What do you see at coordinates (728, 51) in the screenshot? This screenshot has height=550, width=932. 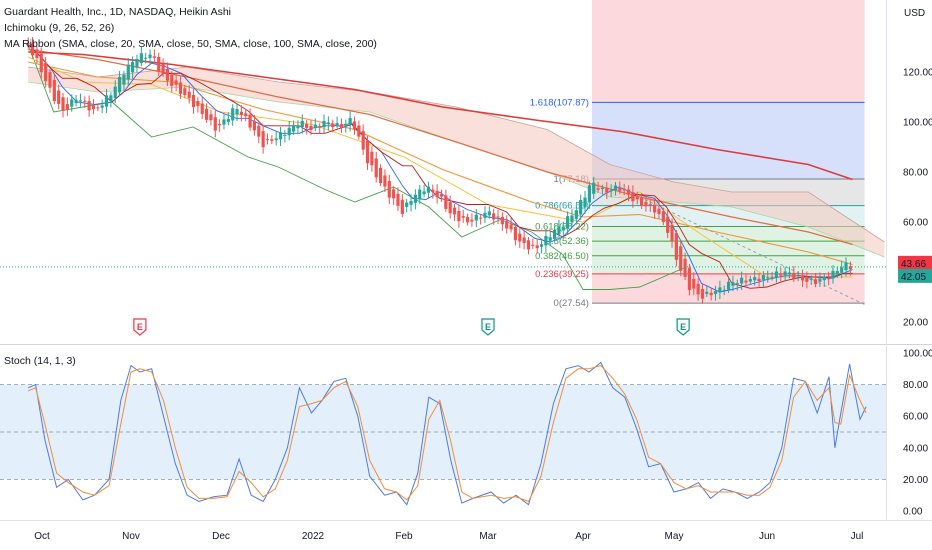 I see `risk-zone-top` at bounding box center [728, 51].